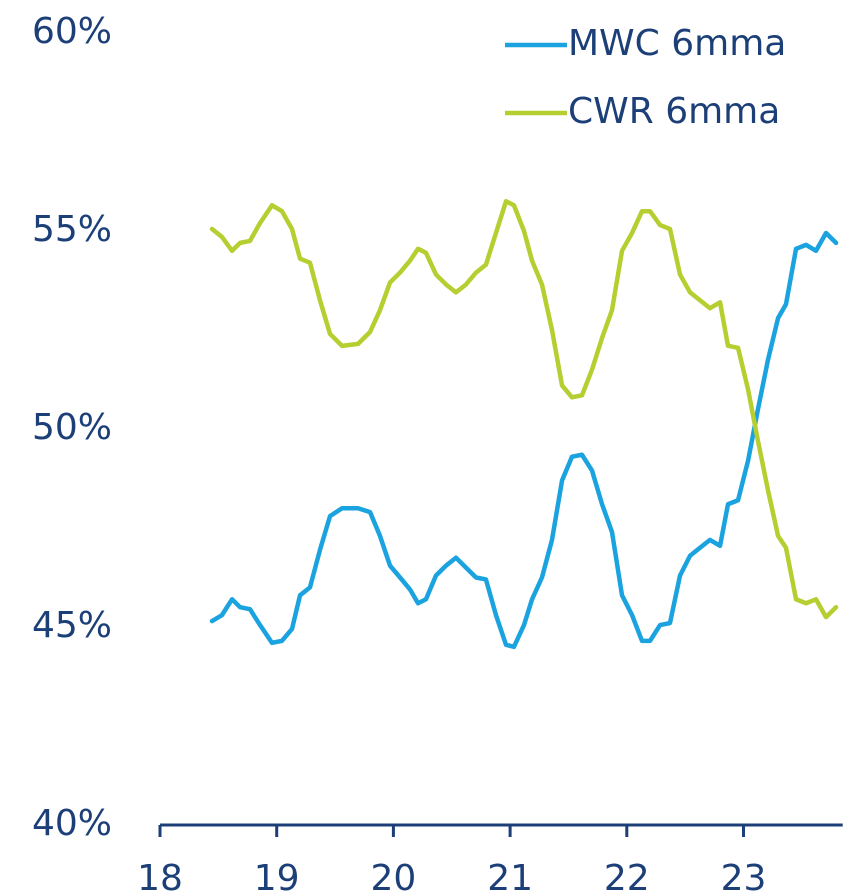 The height and width of the screenshot is (895, 848). Describe the element at coordinates (72, 823) in the screenshot. I see `y-tick-label: 40%` at that location.